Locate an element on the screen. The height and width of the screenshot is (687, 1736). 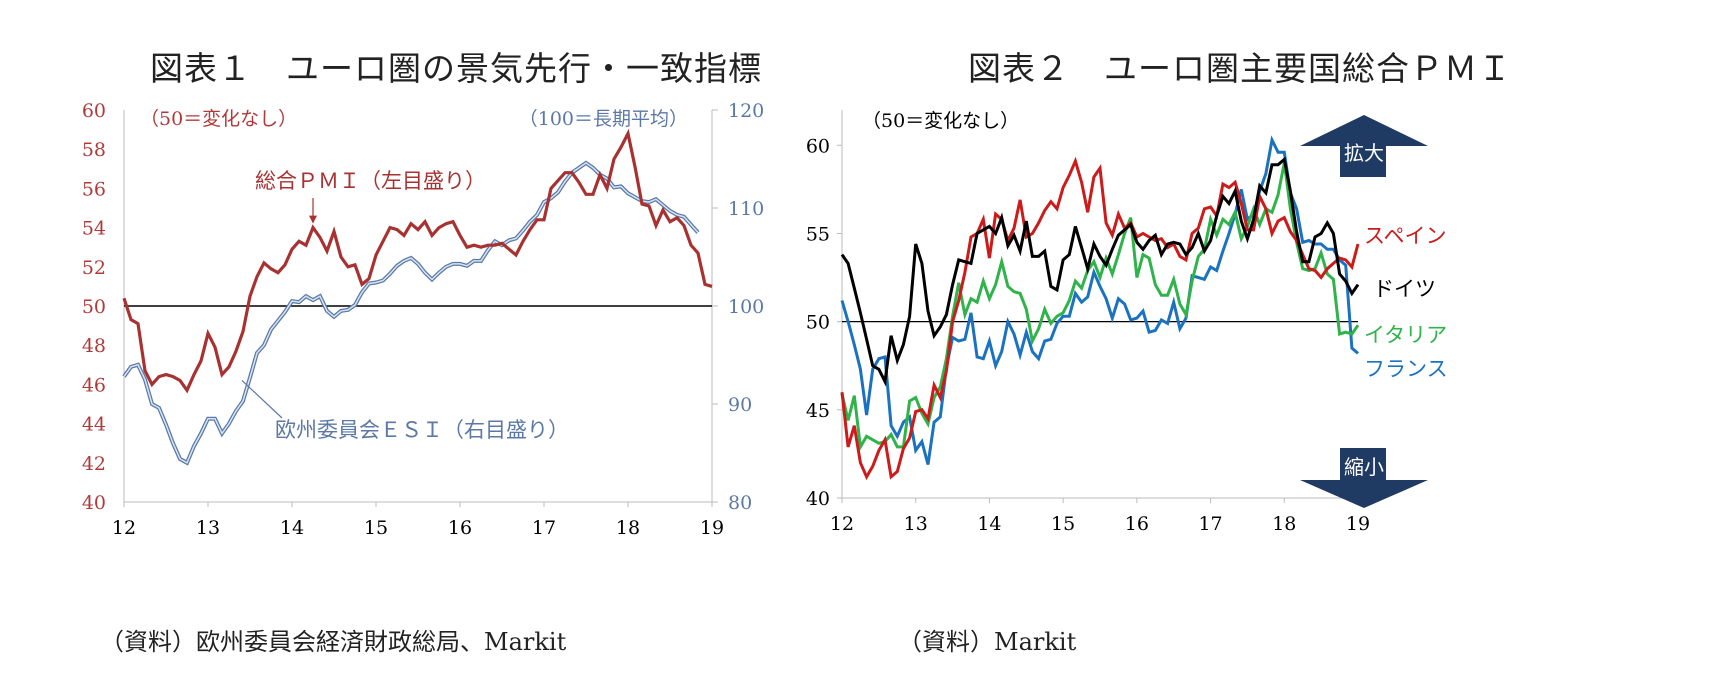
series-spain-label: スペイン is located at coordinates (1405, 236).